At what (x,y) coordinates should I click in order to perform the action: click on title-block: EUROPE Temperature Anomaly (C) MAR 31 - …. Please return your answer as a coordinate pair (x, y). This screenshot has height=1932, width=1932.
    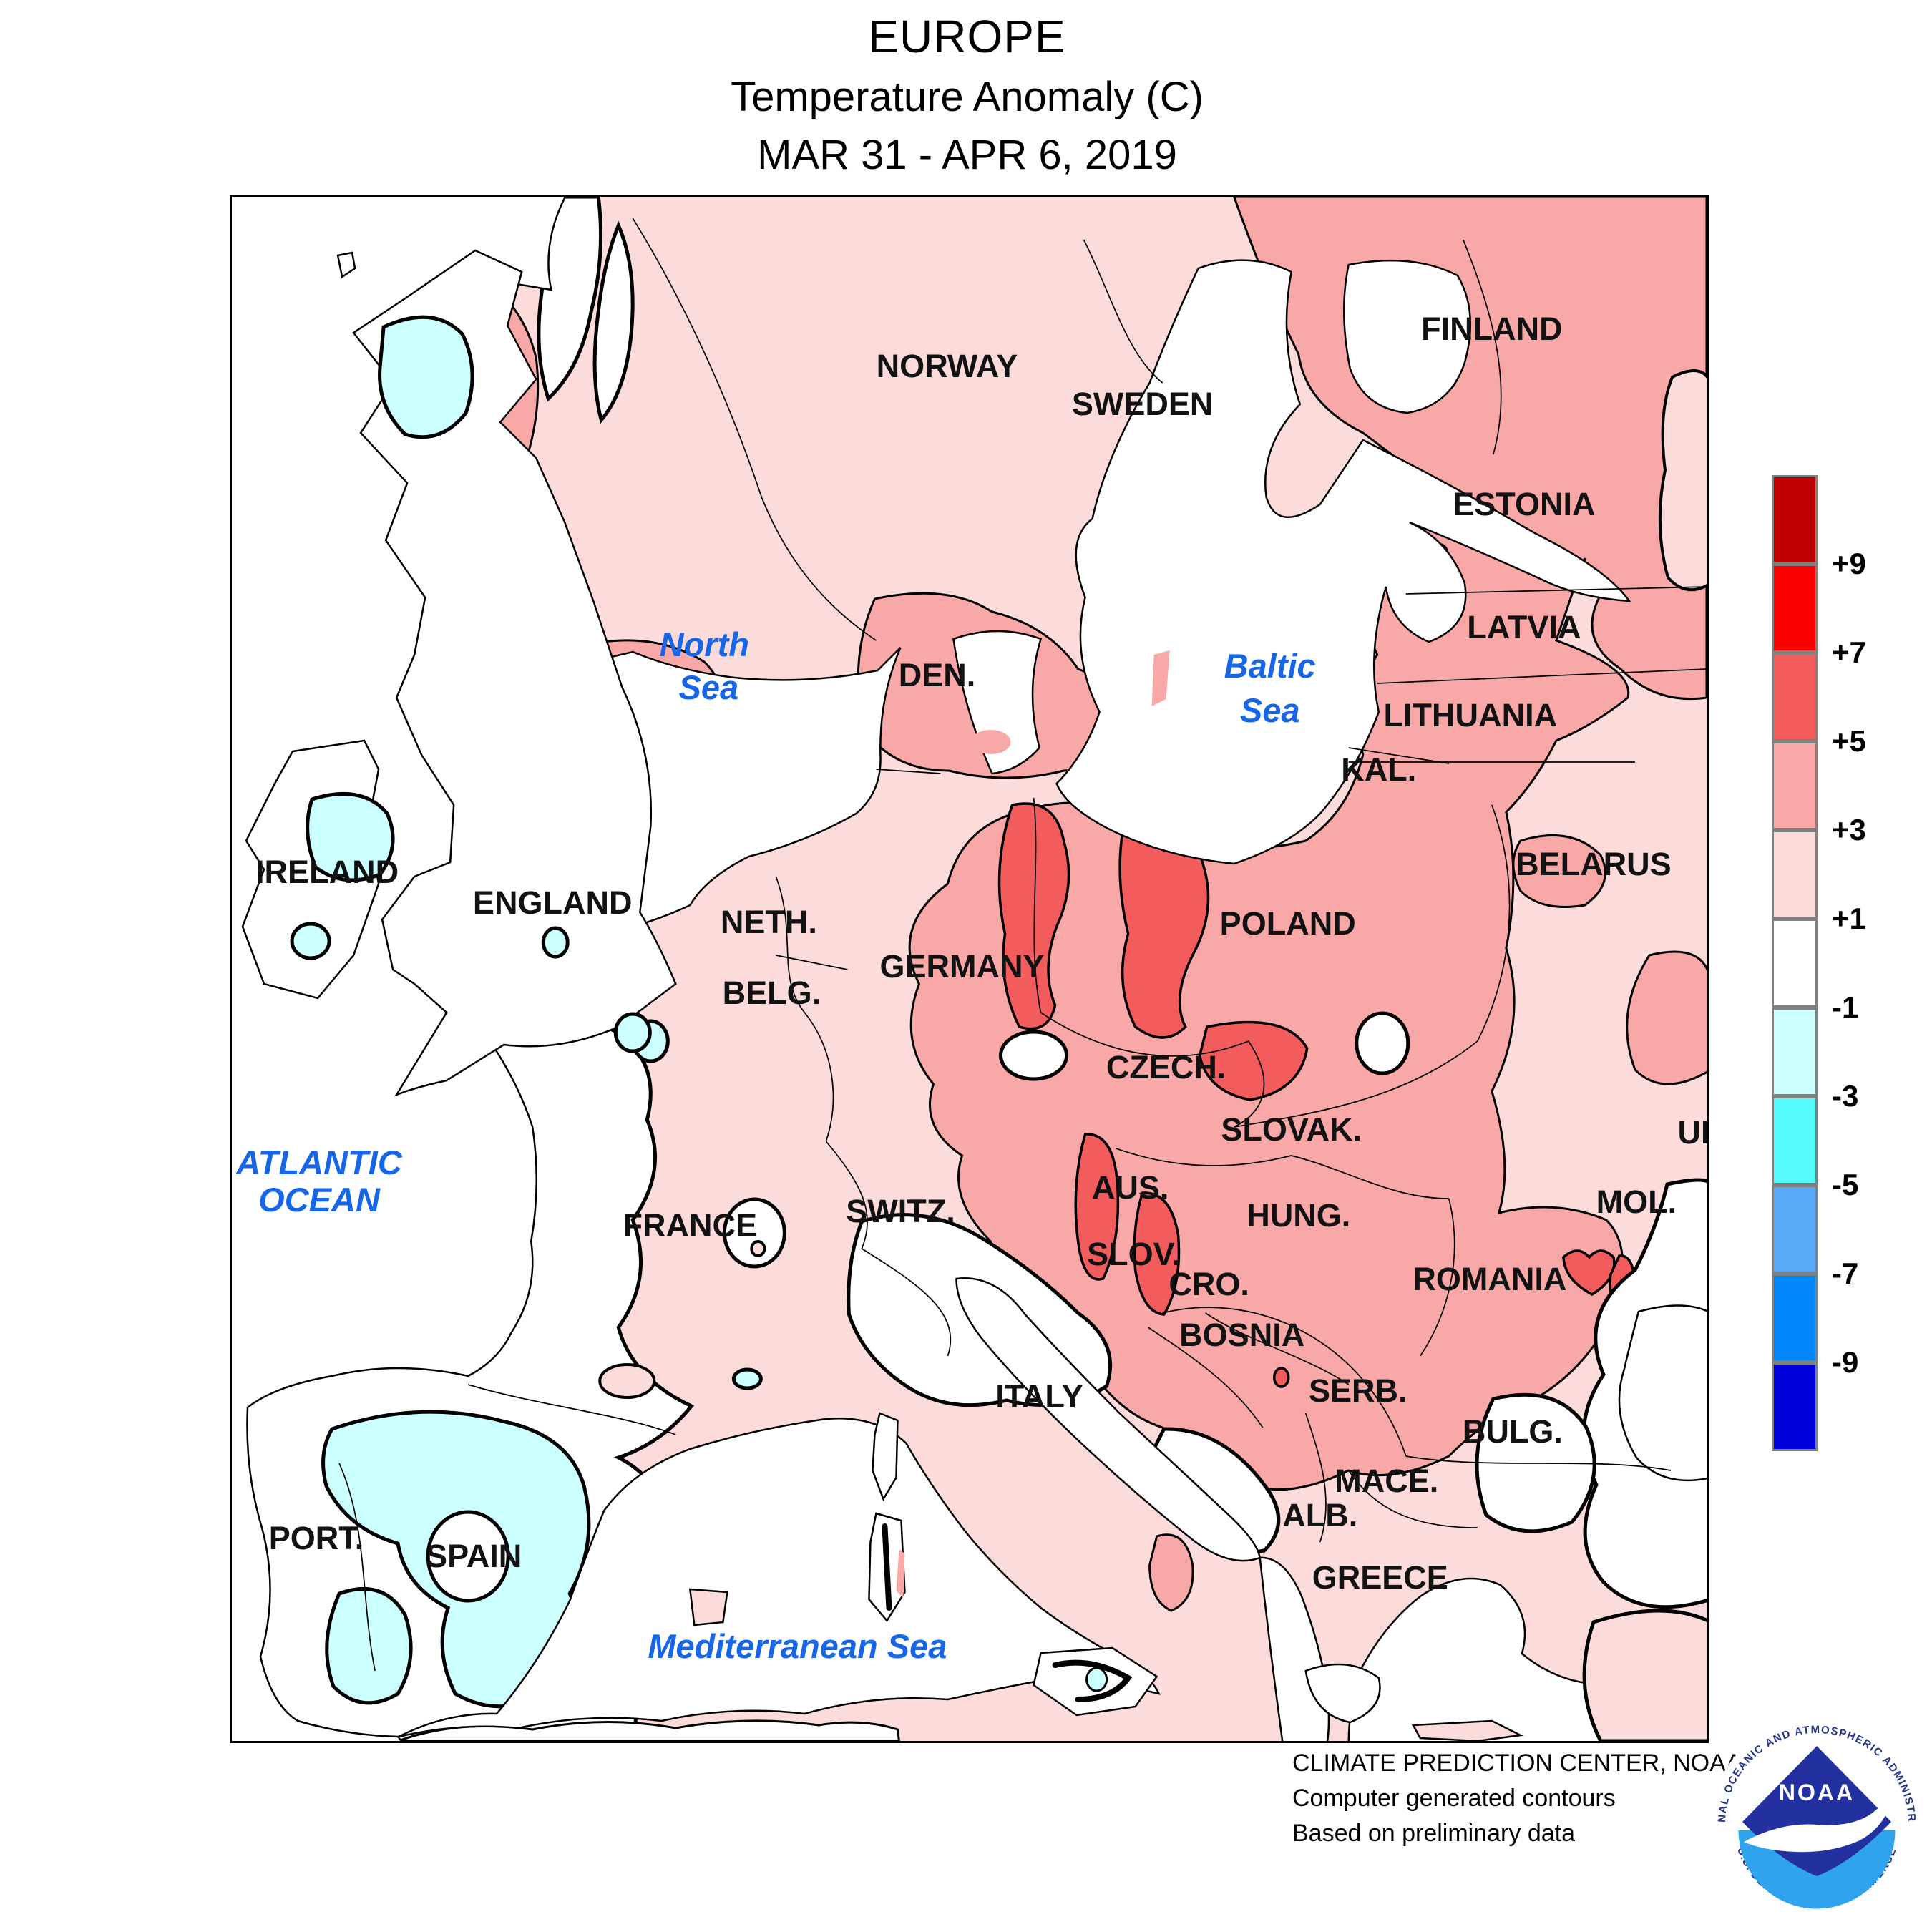
    Looking at the image, I should click on (967, 94).